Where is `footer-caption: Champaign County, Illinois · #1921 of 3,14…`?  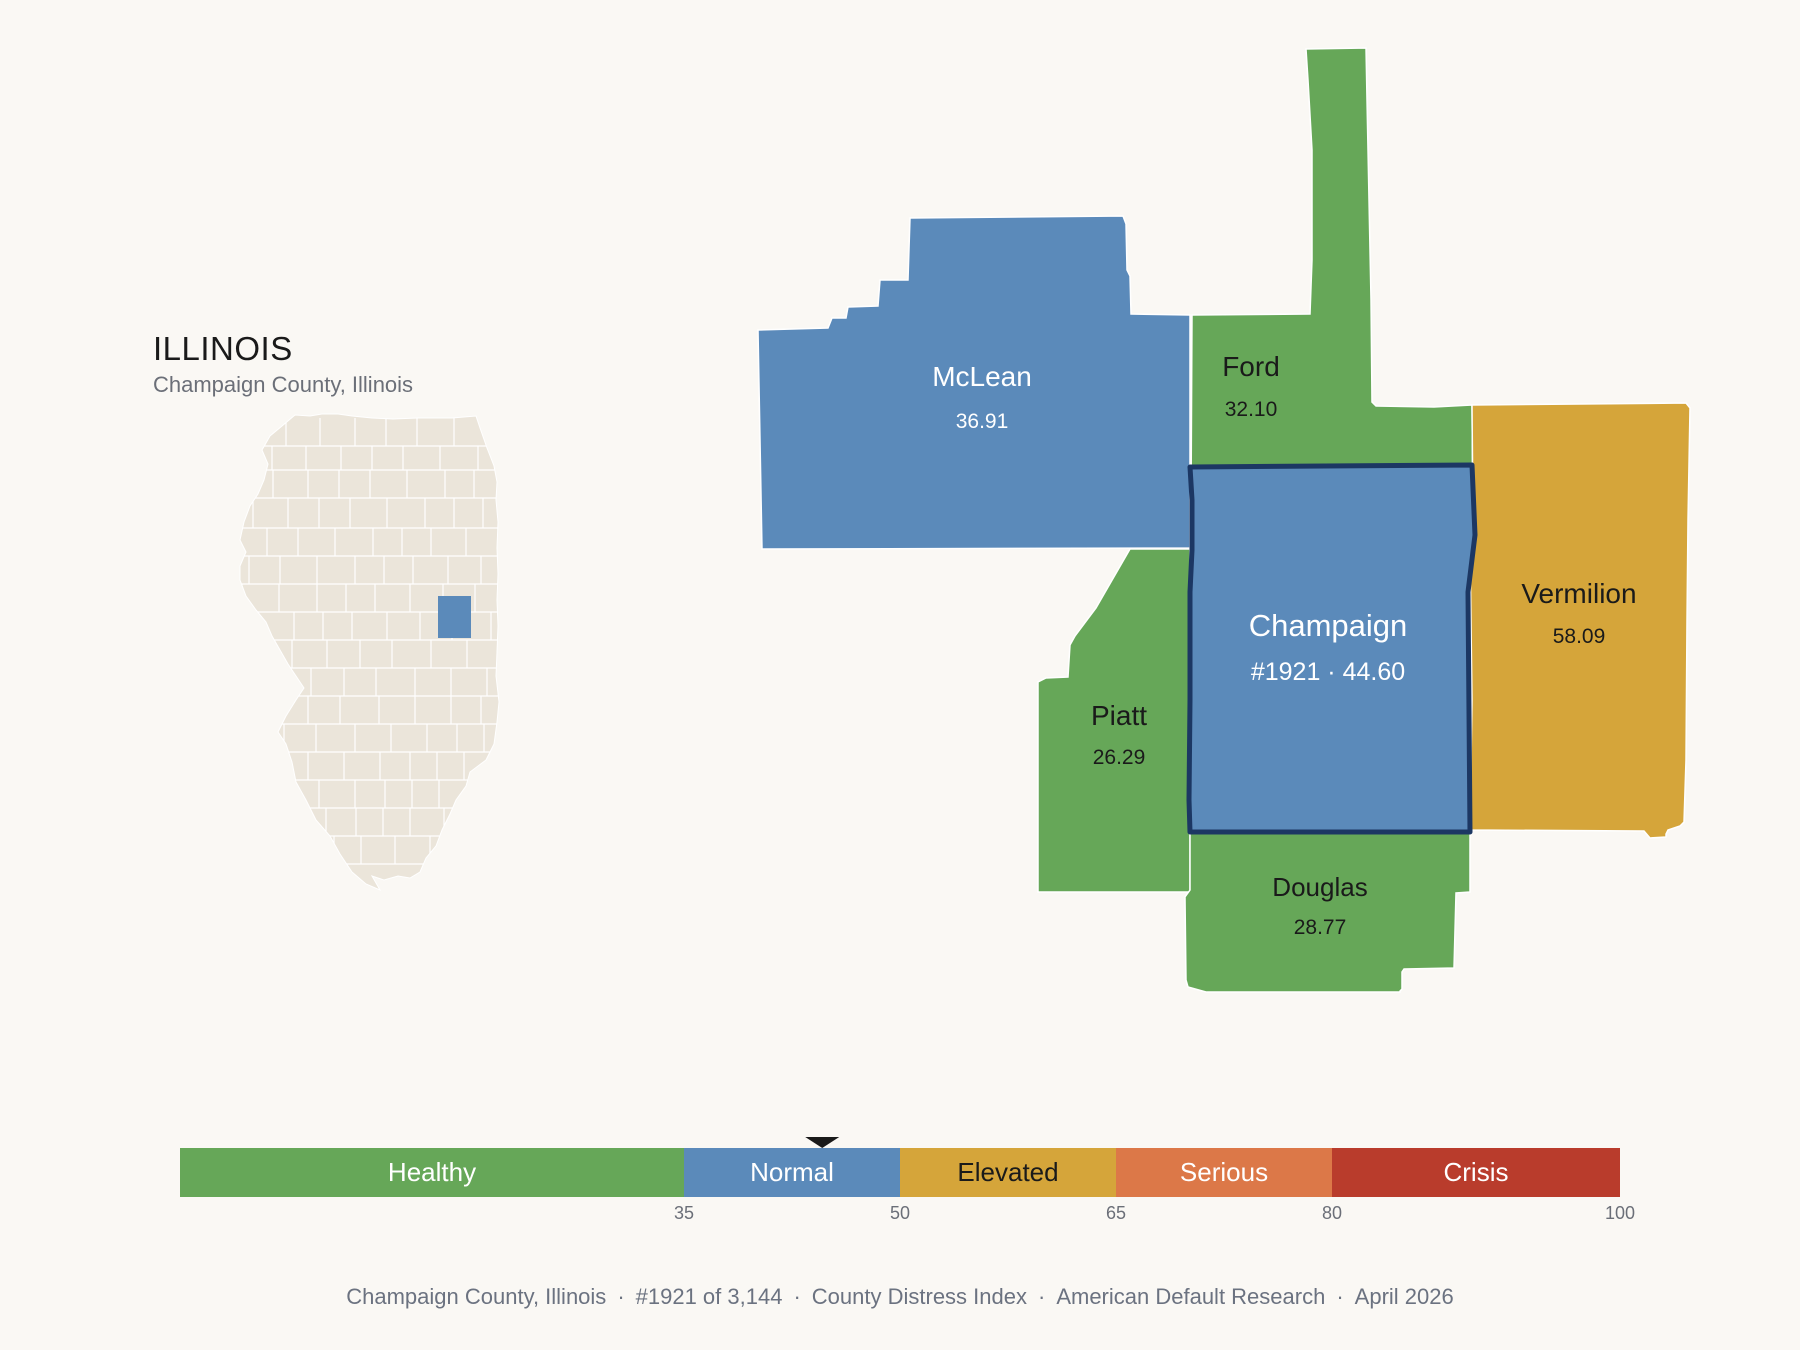
footer-caption: Champaign County, Illinois · #1921 of 3,14… is located at coordinates (900, 1297).